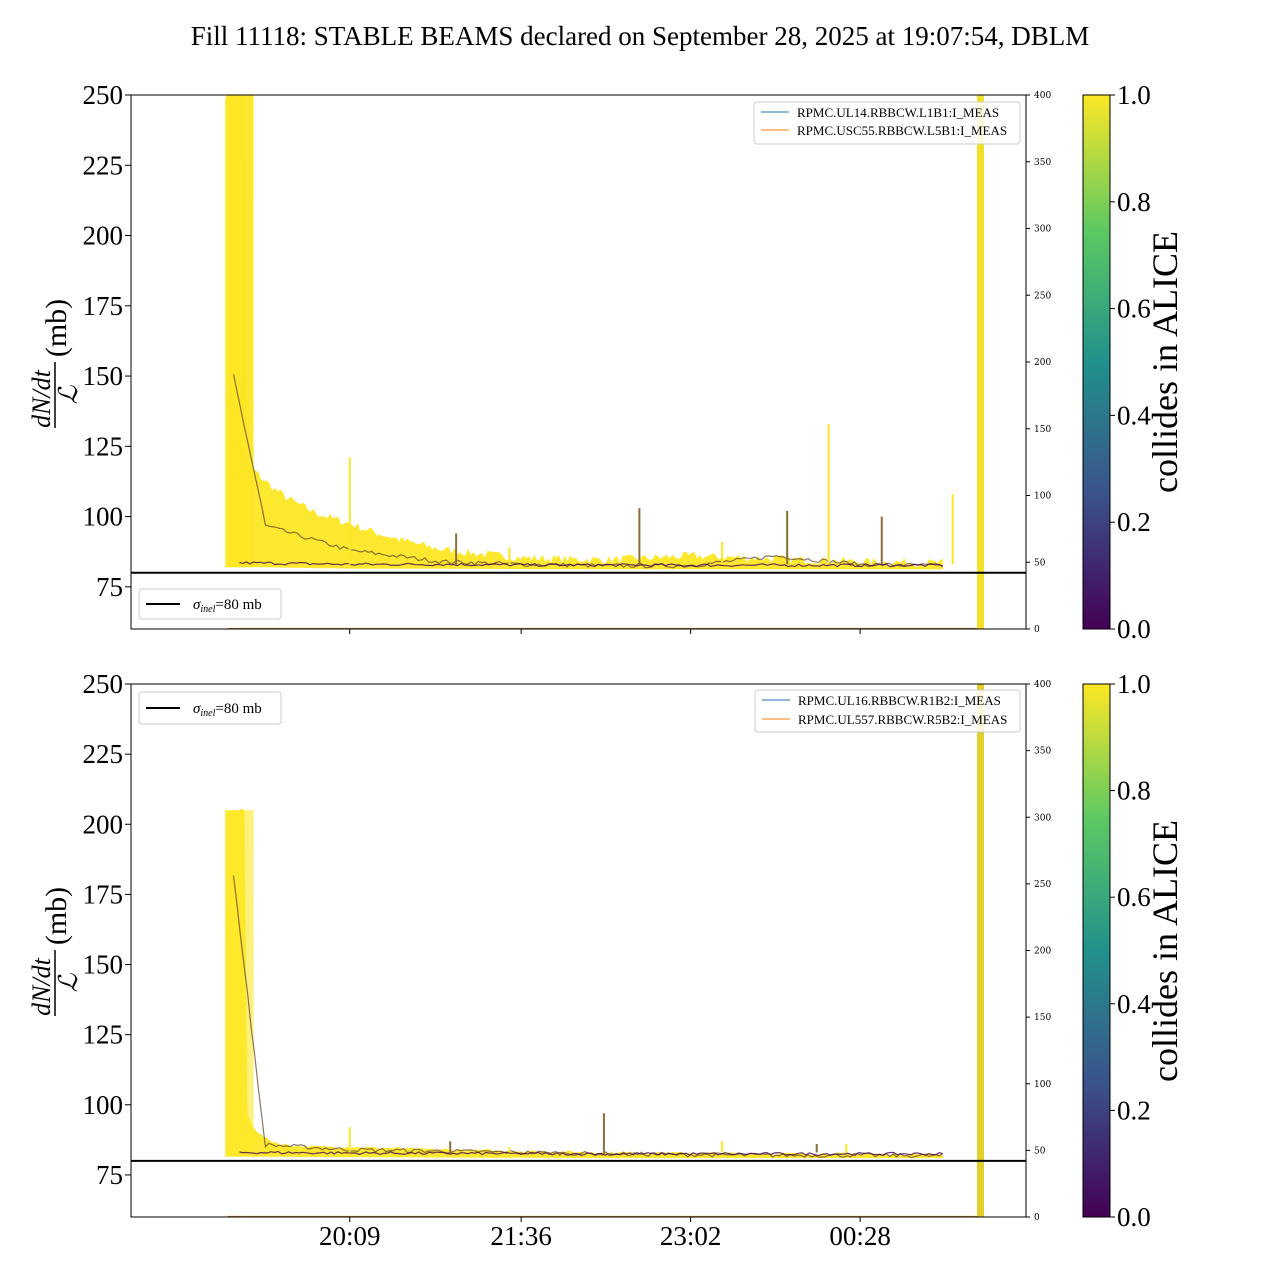  Describe the element at coordinates (1042, 363) in the screenshot. I see `top-right-ytick-label: 200` at that location.